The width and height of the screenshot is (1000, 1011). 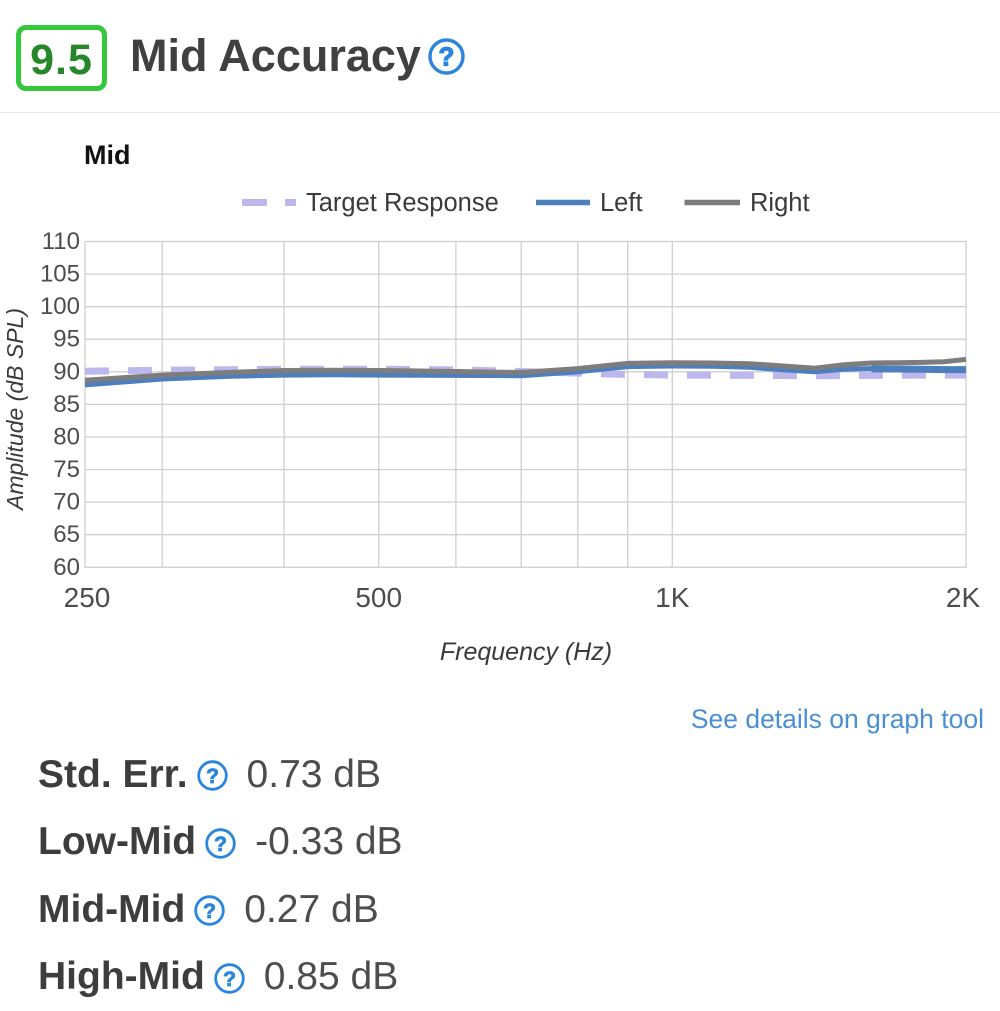 I want to click on svg-text: 90, so click(x=66, y=371).